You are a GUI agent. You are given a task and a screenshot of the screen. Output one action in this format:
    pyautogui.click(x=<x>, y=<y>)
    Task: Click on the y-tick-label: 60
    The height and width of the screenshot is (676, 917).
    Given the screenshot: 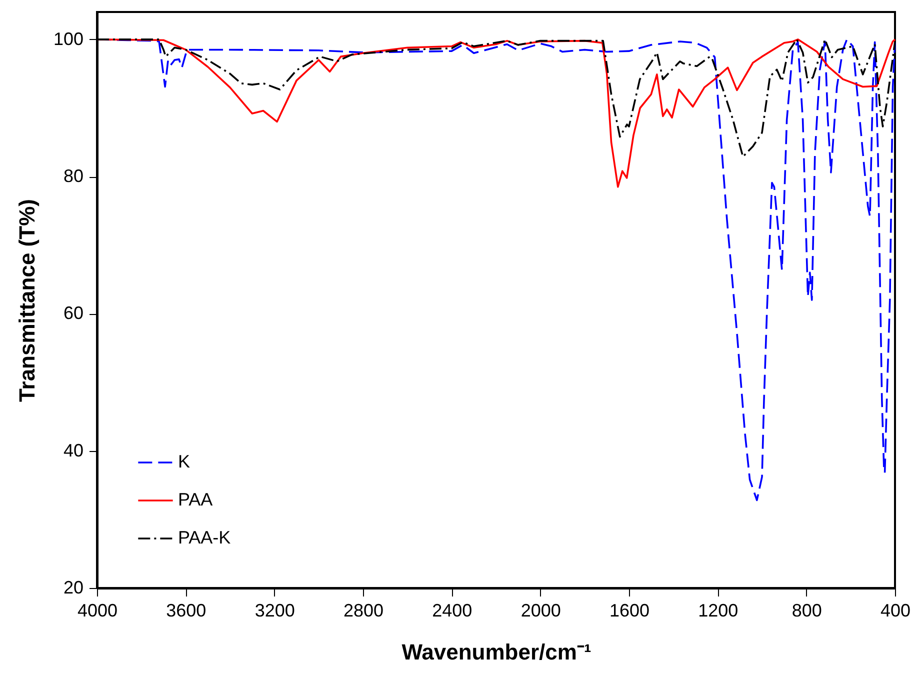 What is the action you would take?
    pyautogui.click(x=73, y=313)
    